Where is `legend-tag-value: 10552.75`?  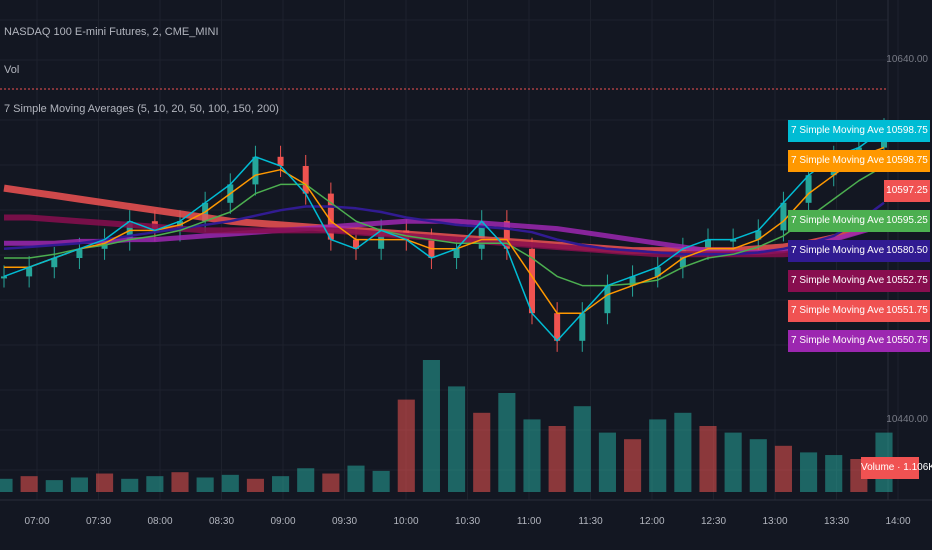
legend-tag-value: 10552.75 is located at coordinates (907, 281).